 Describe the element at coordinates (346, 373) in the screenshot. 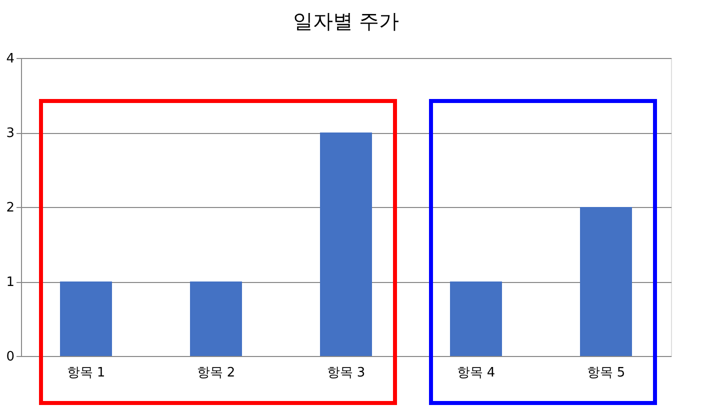

I see `x-tick-label: 항목 3` at that location.